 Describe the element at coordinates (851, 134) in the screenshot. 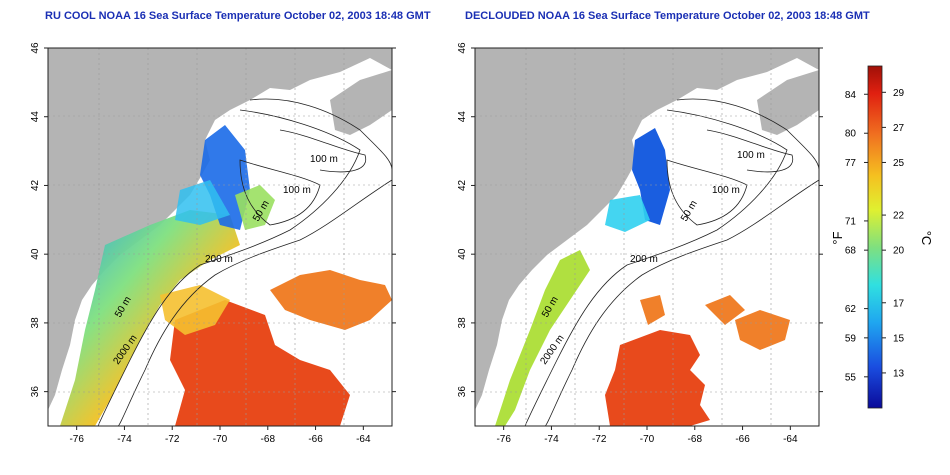

I see `fahrenheit-tick-label: 80` at that location.